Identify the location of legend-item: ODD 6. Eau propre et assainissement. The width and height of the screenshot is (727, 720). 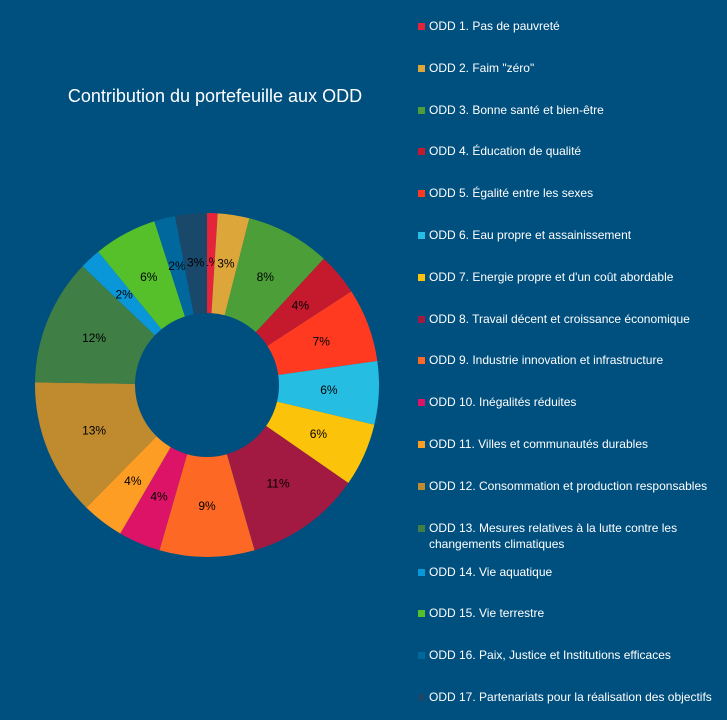
(570, 235).